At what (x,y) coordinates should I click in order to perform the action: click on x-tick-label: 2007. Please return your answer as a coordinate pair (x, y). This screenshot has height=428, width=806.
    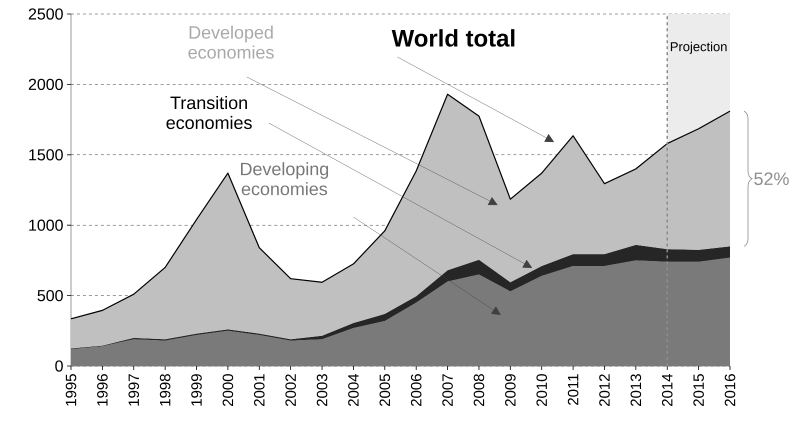
    Looking at the image, I should click on (447, 390).